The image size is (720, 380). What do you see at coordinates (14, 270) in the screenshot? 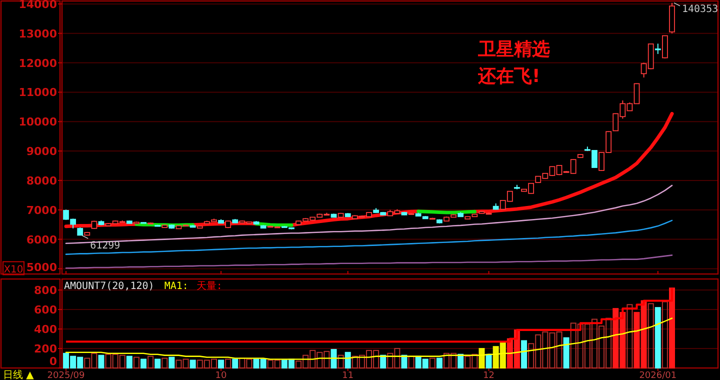
I see `text: X10` at bounding box center [14, 270].